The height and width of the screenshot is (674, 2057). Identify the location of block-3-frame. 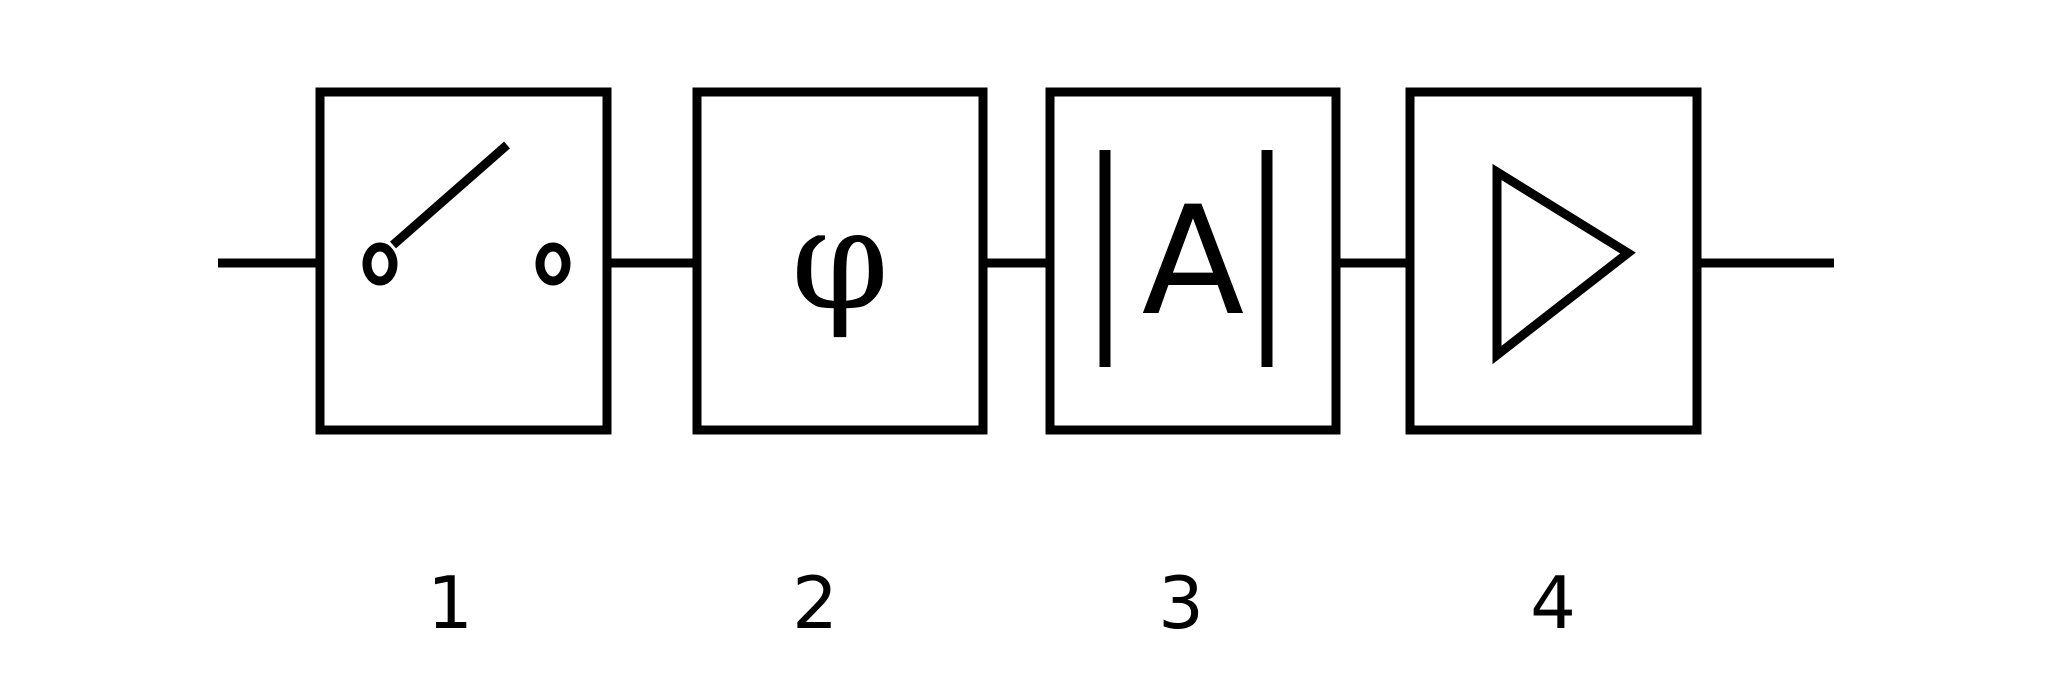
(1193, 261).